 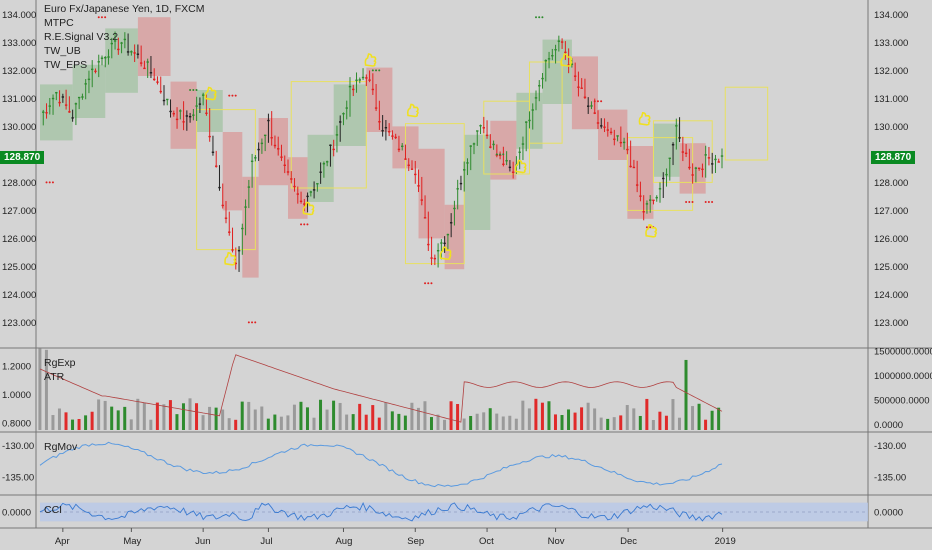 I want to click on cci-label: CCI, so click(x=53, y=510).